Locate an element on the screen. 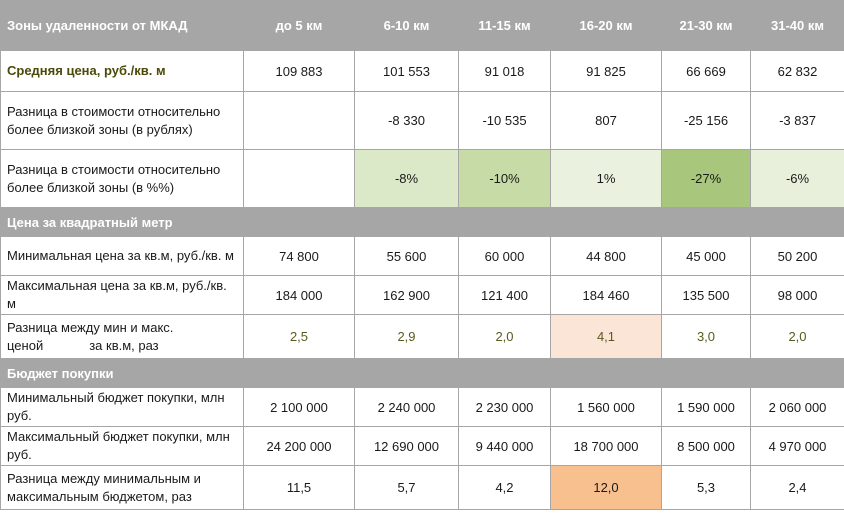 The height and width of the screenshot is (520, 844). table-cell: 55 600 is located at coordinates (406, 256).